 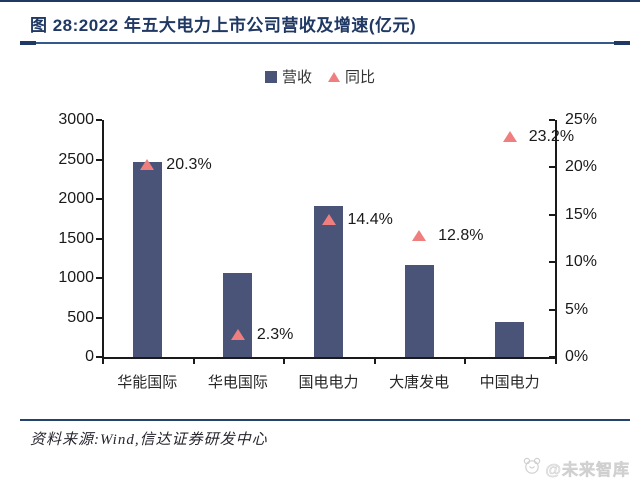 What do you see at coordinates (147, 259) in the screenshot?
I see `revenue-bar-华能国际` at bounding box center [147, 259].